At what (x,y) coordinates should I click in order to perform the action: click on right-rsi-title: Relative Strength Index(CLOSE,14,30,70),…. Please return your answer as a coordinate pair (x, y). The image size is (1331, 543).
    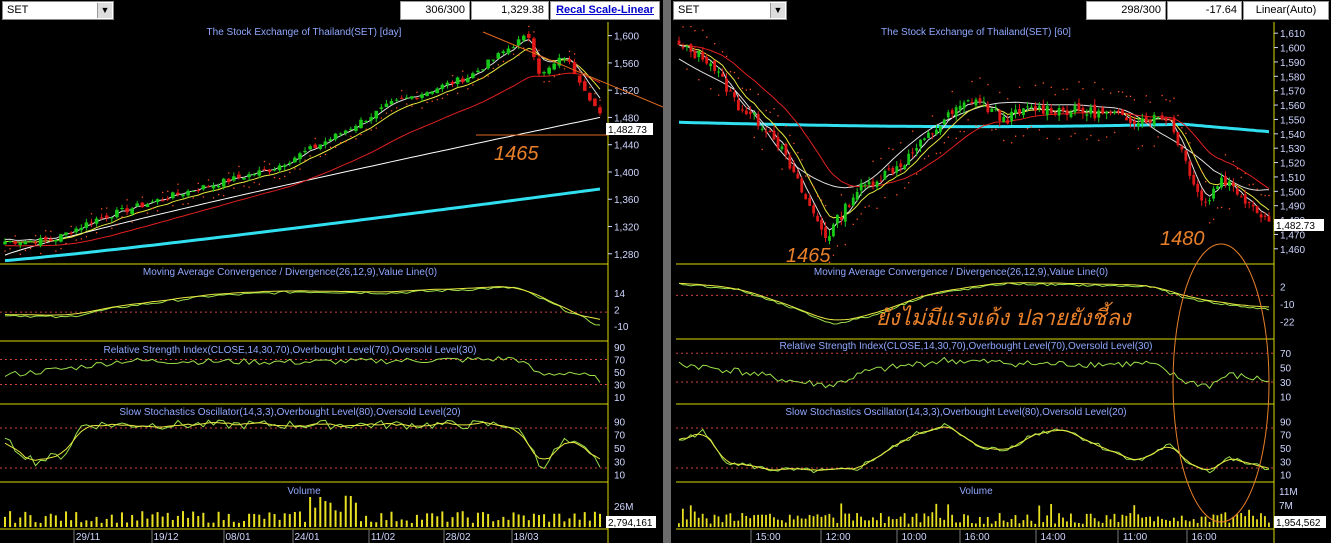
    Looking at the image, I should click on (966, 346).